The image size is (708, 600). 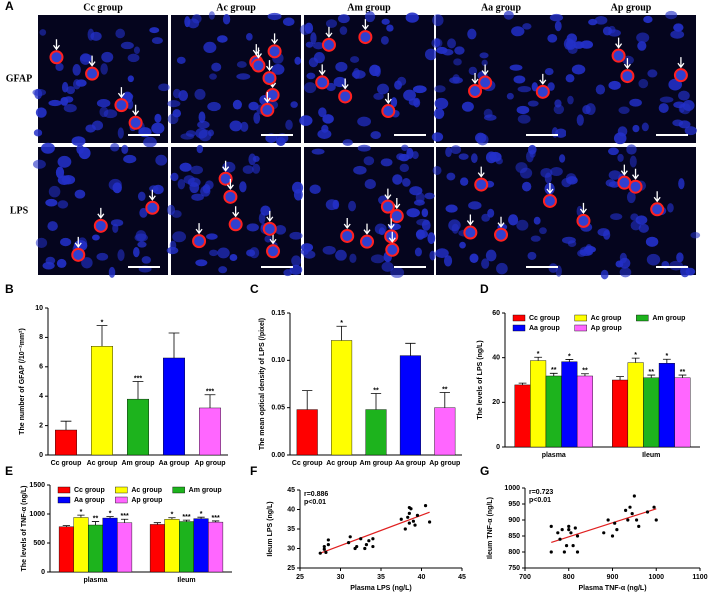 What do you see at coordinates (554, 455) in the screenshot?
I see `x-tick-label: plasma` at bounding box center [554, 455].